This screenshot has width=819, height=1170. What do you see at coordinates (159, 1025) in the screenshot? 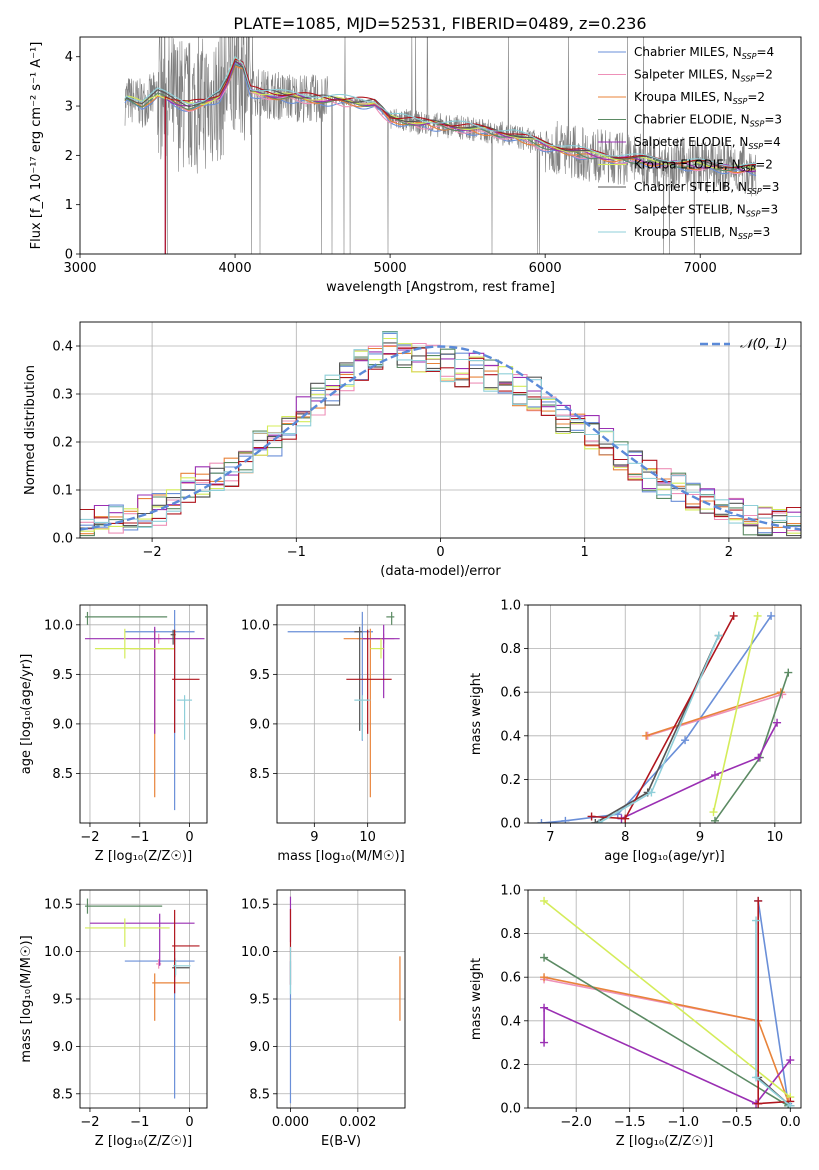
I see `errorbar-chabrier-miles` at bounding box center [159, 1025].